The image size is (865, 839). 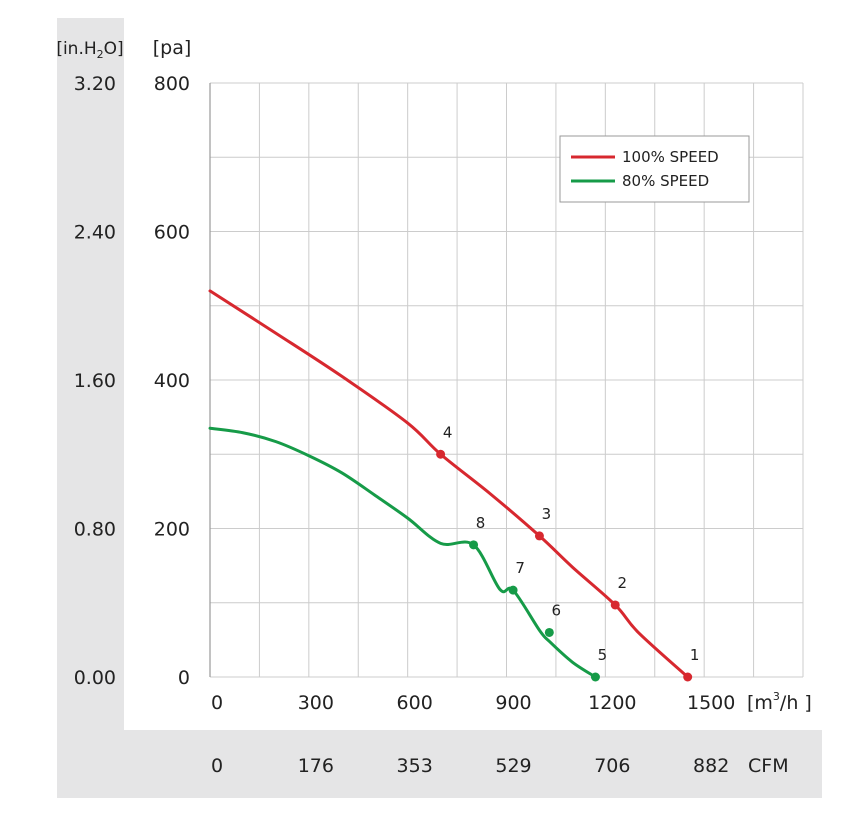 I want to click on operating-point-label: 5, so click(x=603, y=655).